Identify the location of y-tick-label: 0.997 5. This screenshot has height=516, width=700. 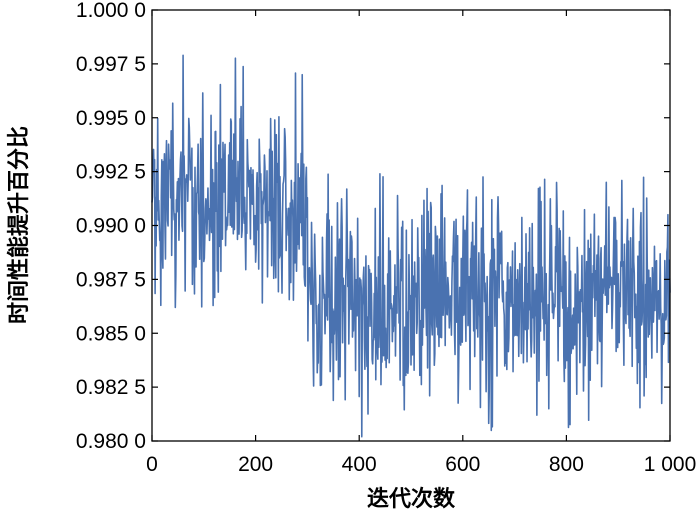
(111, 64).